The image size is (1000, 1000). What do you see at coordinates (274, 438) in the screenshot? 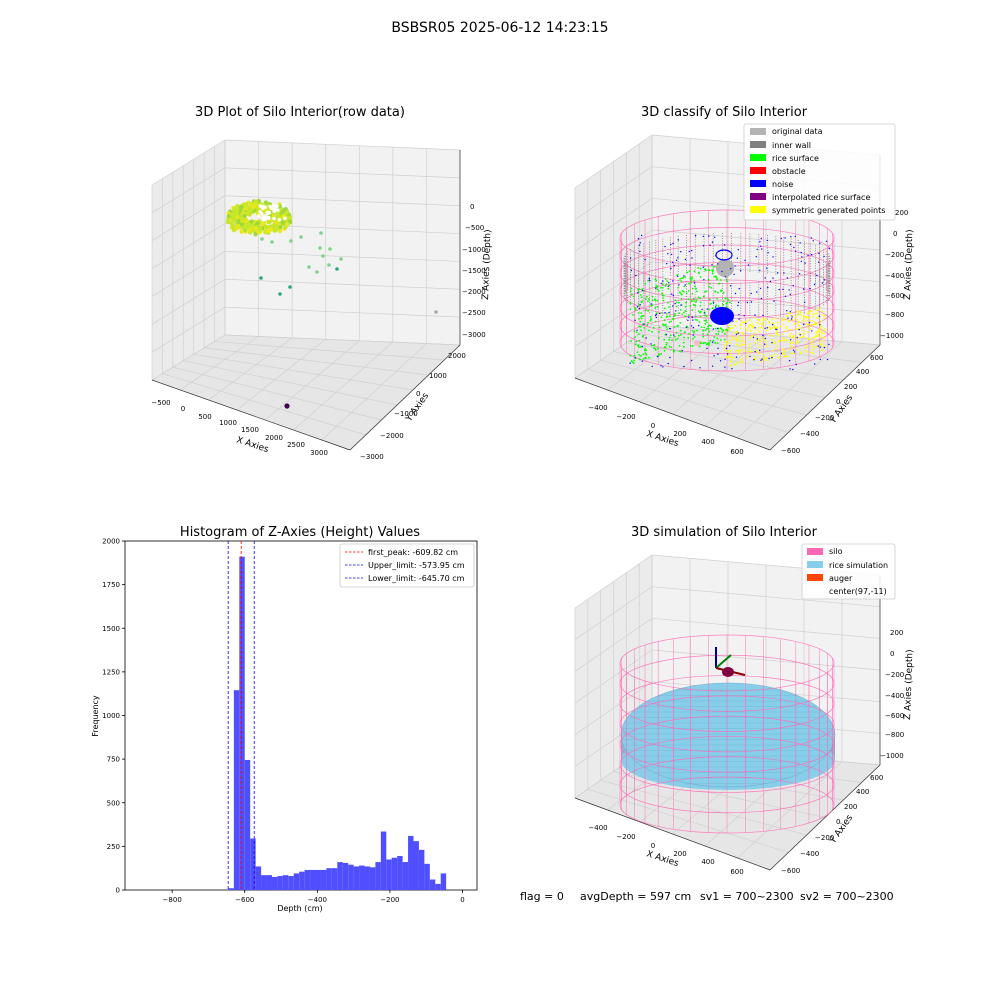
I see `raw-xtick: 2000` at bounding box center [274, 438].